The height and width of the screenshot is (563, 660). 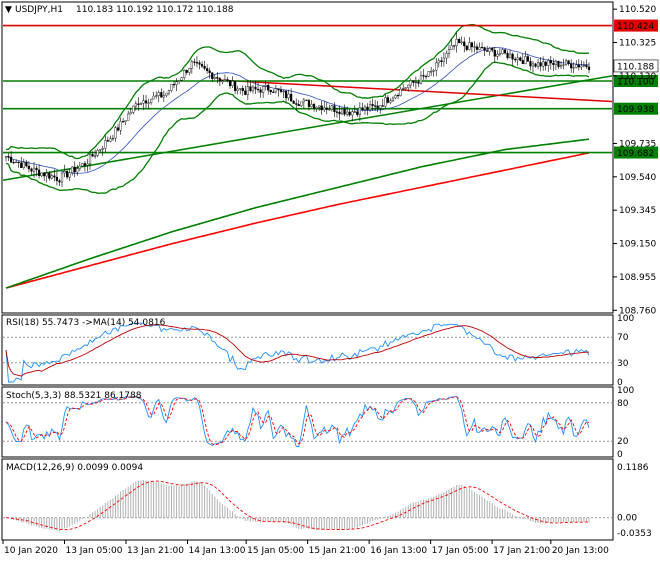 I want to click on last-price-label: 110.188, so click(x=635, y=67).